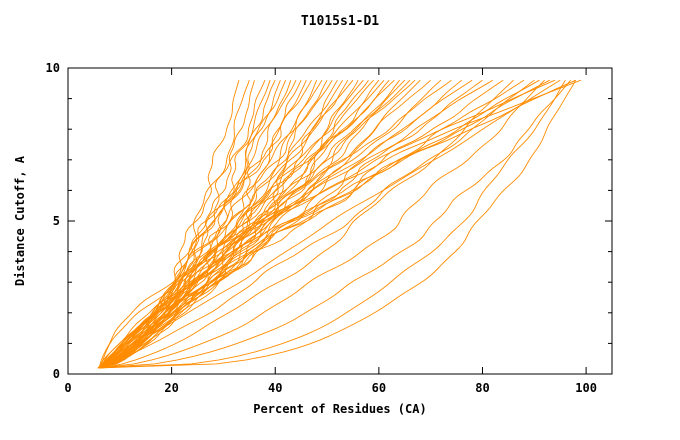  I want to click on y-tick-label: 5, so click(56, 221).